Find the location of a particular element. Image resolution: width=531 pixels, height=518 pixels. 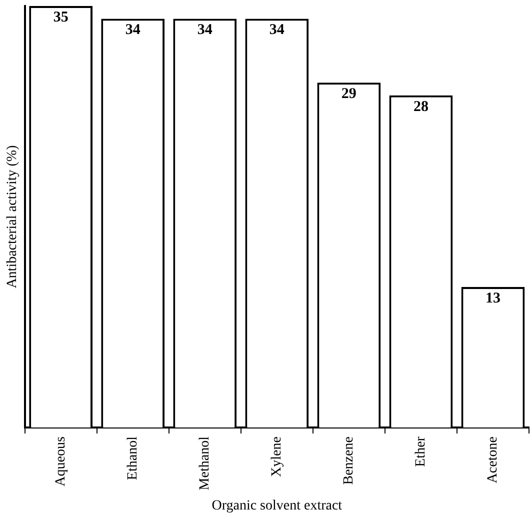

data-label: 35 is located at coordinates (60, 17).